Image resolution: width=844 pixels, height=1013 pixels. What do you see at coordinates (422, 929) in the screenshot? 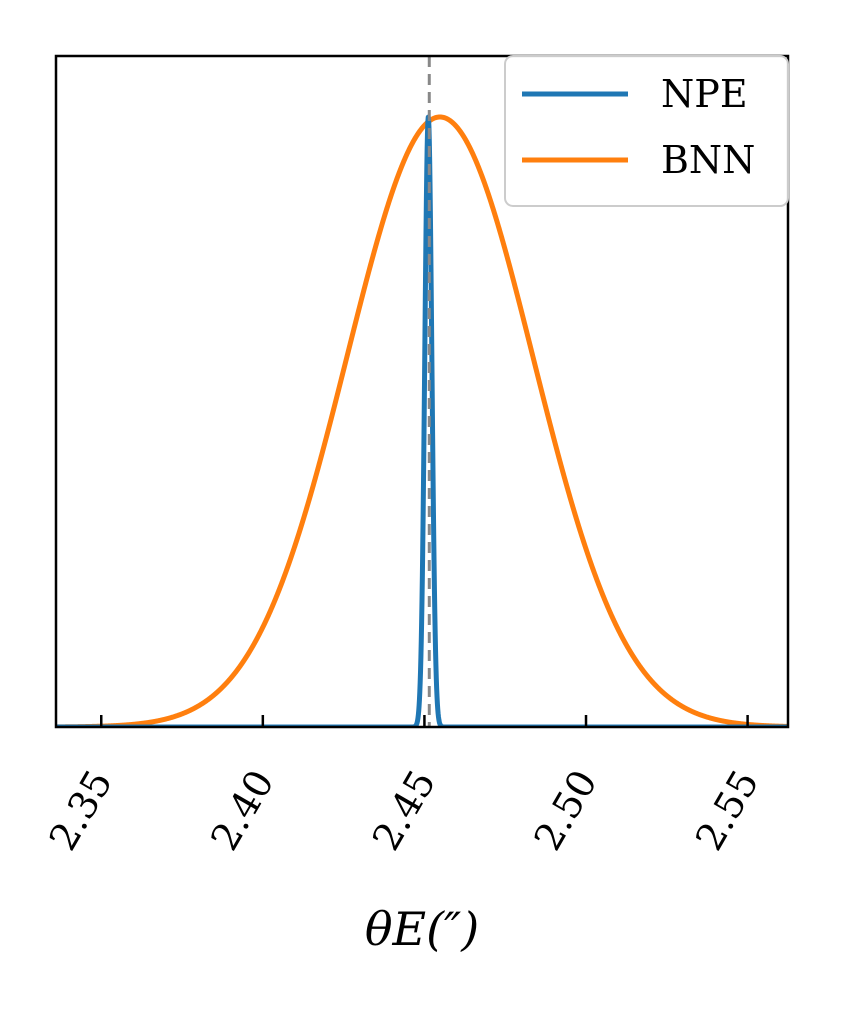
I see `x-axis-label: θE(″)` at bounding box center [422, 929].